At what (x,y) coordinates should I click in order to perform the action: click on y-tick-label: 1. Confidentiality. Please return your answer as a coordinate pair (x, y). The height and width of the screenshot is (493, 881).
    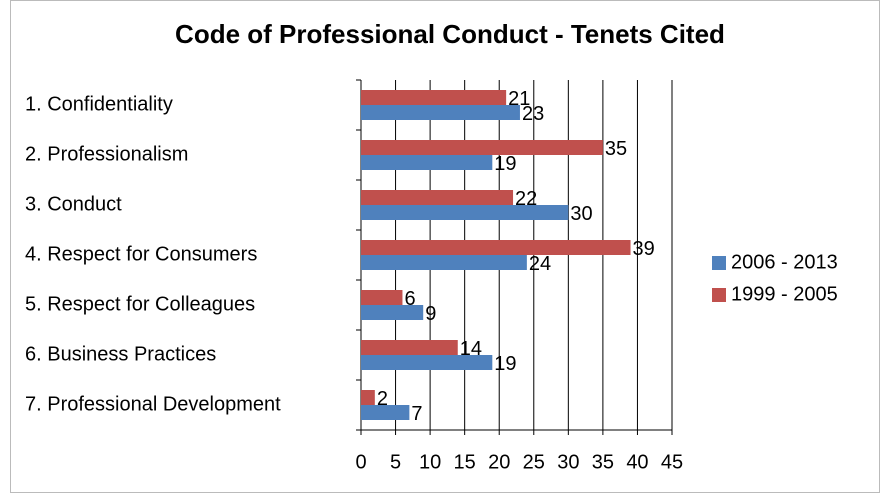
    Looking at the image, I should click on (99, 104).